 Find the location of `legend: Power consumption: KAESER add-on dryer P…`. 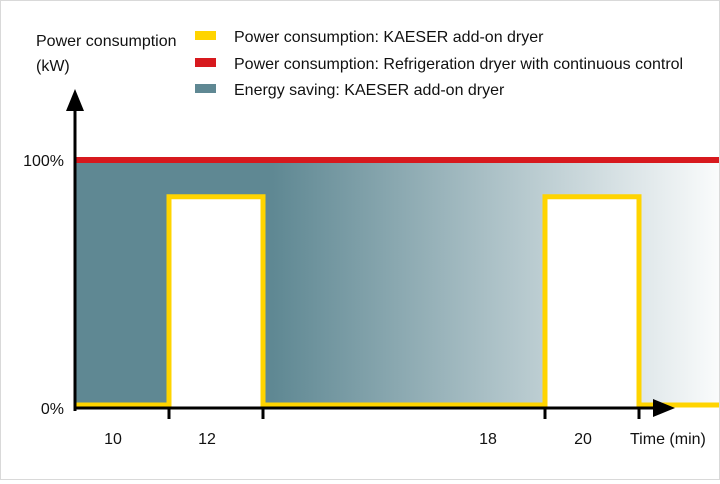

legend: Power consumption: KAESER add-on dryer P… is located at coordinates (439, 64).